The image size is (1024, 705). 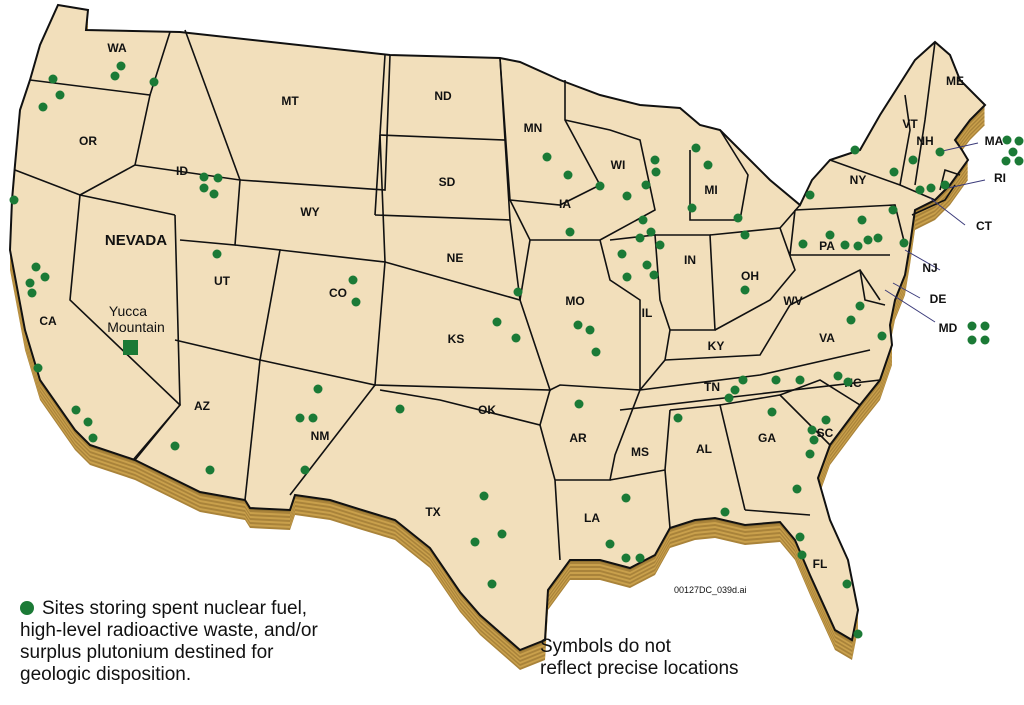 I want to click on state-label-nh: NH, so click(x=924, y=141).